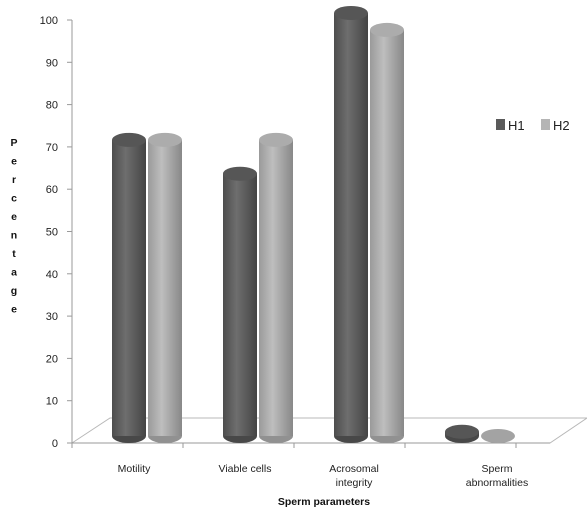 Image resolution: width=587 pixels, height=508 pixels. I want to click on legend-label: H1, so click(516, 125).